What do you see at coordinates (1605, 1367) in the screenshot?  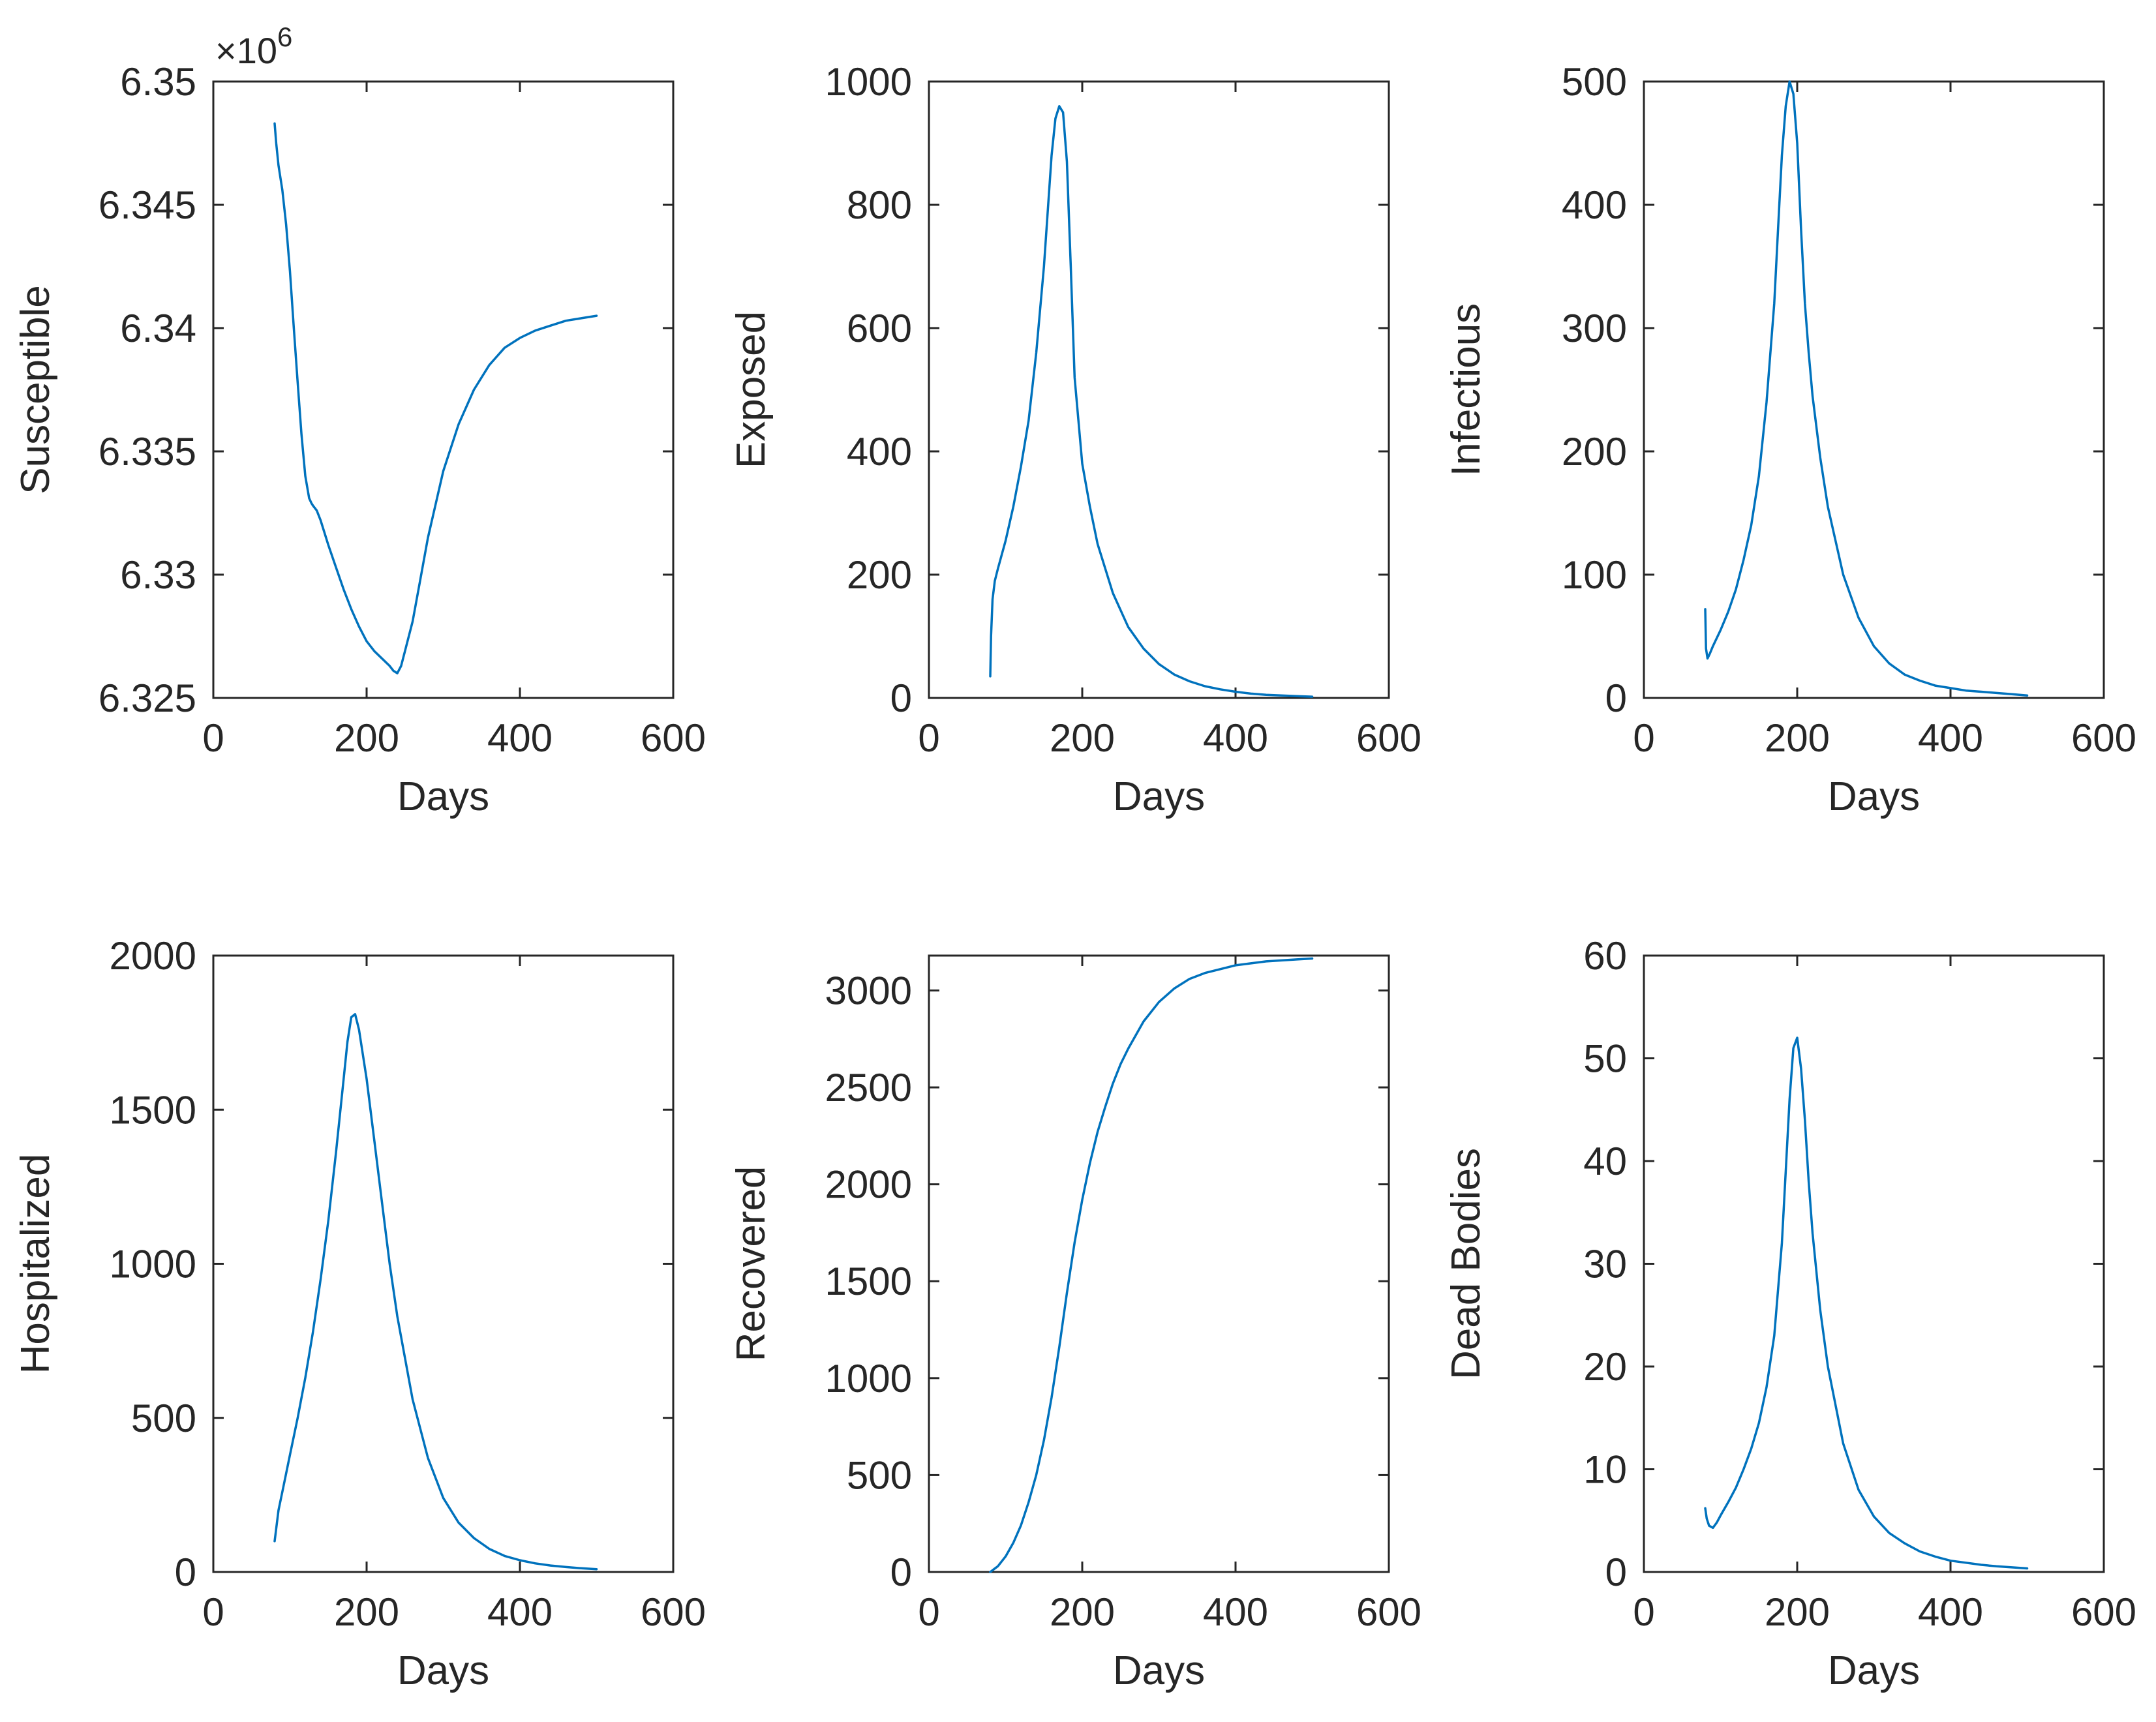 I see `y-tick-label: 20` at bounding box center [1605, 1367].